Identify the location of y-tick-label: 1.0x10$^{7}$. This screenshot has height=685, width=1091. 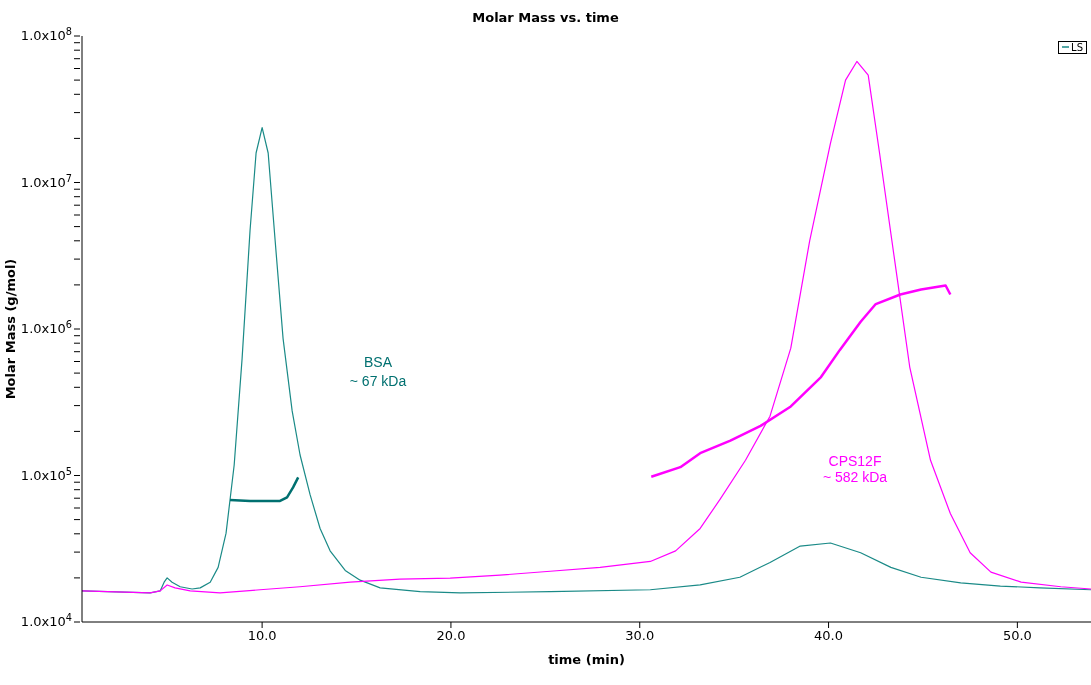
(46, 181).